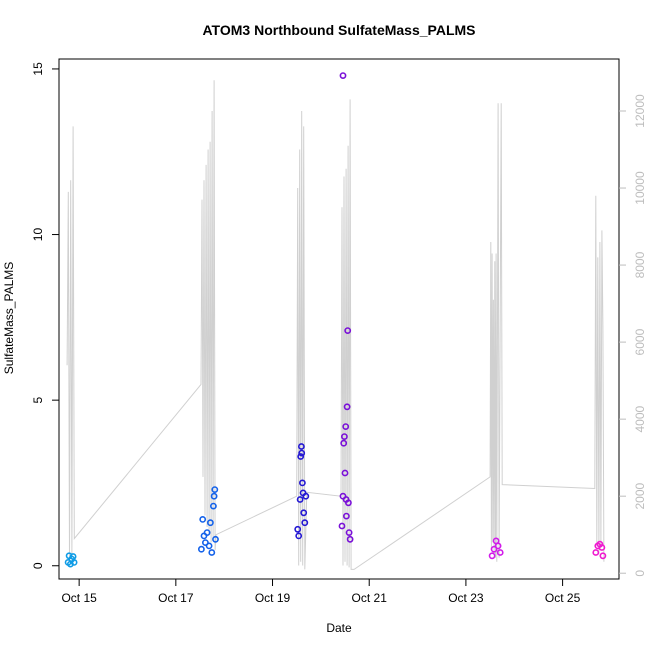  Describe the element at coordinates (339, 628) in the screenshot. I see `x-axis-label: Date` at that location.